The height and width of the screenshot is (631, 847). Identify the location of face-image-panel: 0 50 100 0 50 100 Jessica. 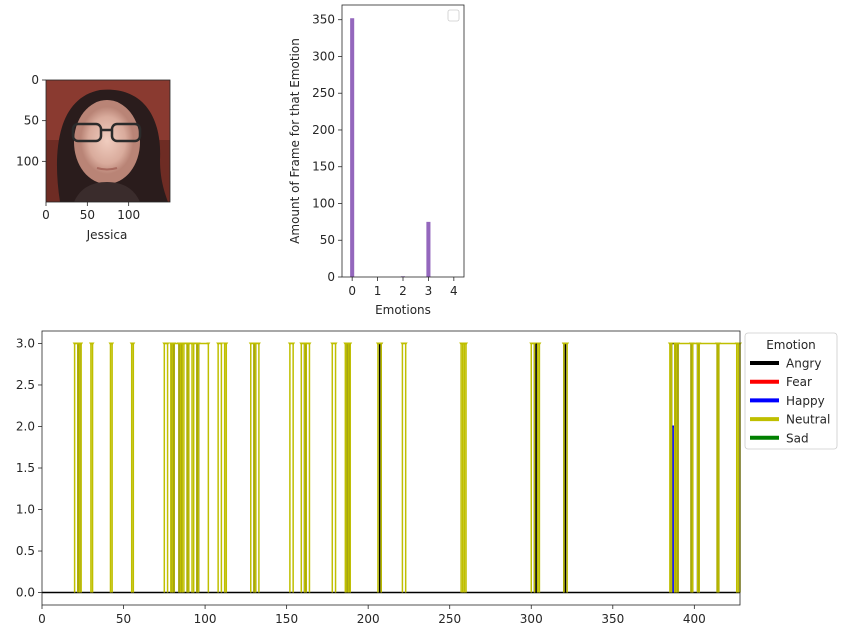
(93, 157).